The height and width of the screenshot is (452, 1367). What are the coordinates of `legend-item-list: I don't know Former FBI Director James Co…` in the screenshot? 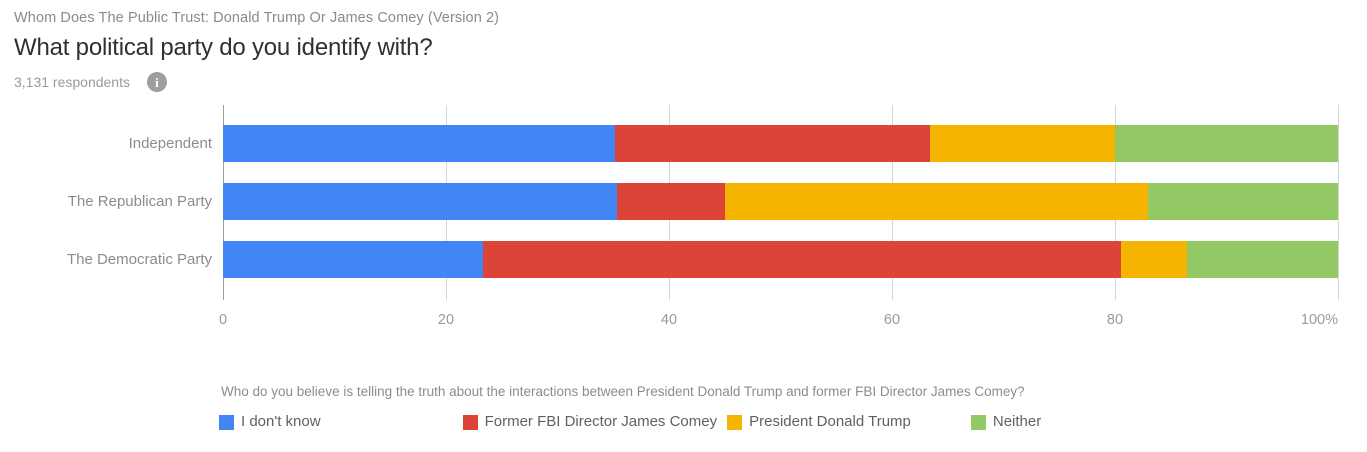 It's located at (630, 422).